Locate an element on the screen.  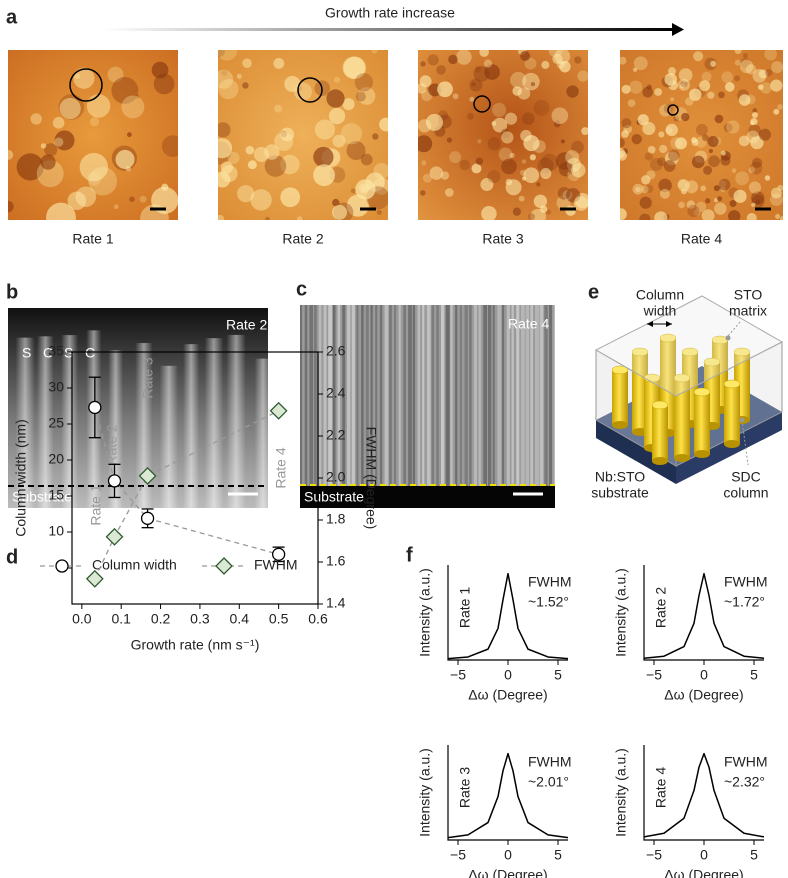
panel-label: f is located at coordinates (409, 555).